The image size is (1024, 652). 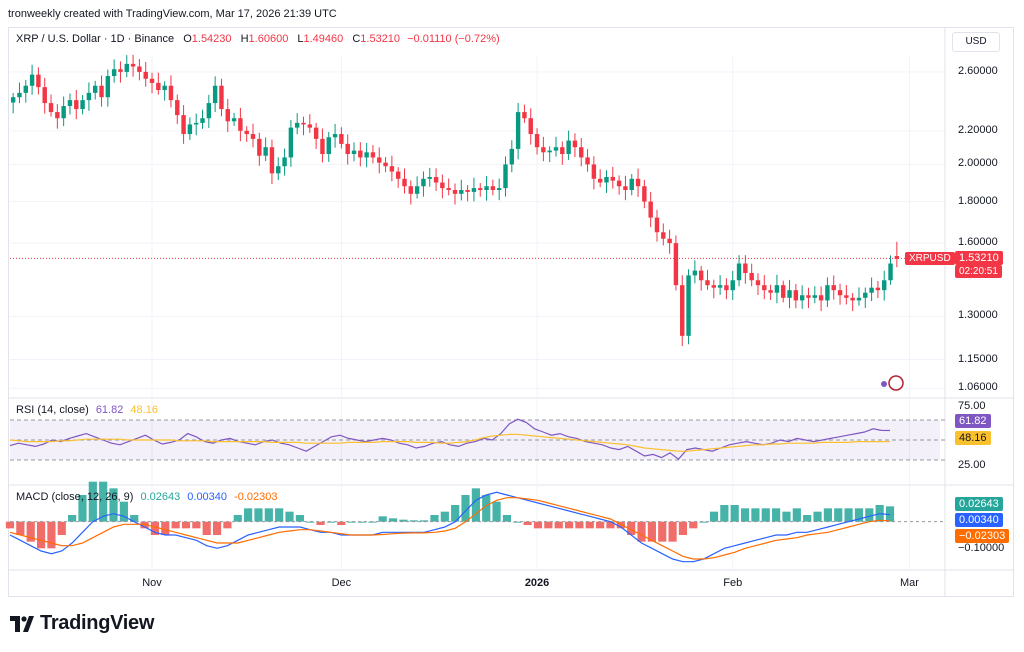 What do you see at coordinates (978, 315) in the screenshot?
I see `price-tick-label: 1.30000` at bounding box center [978, 315].